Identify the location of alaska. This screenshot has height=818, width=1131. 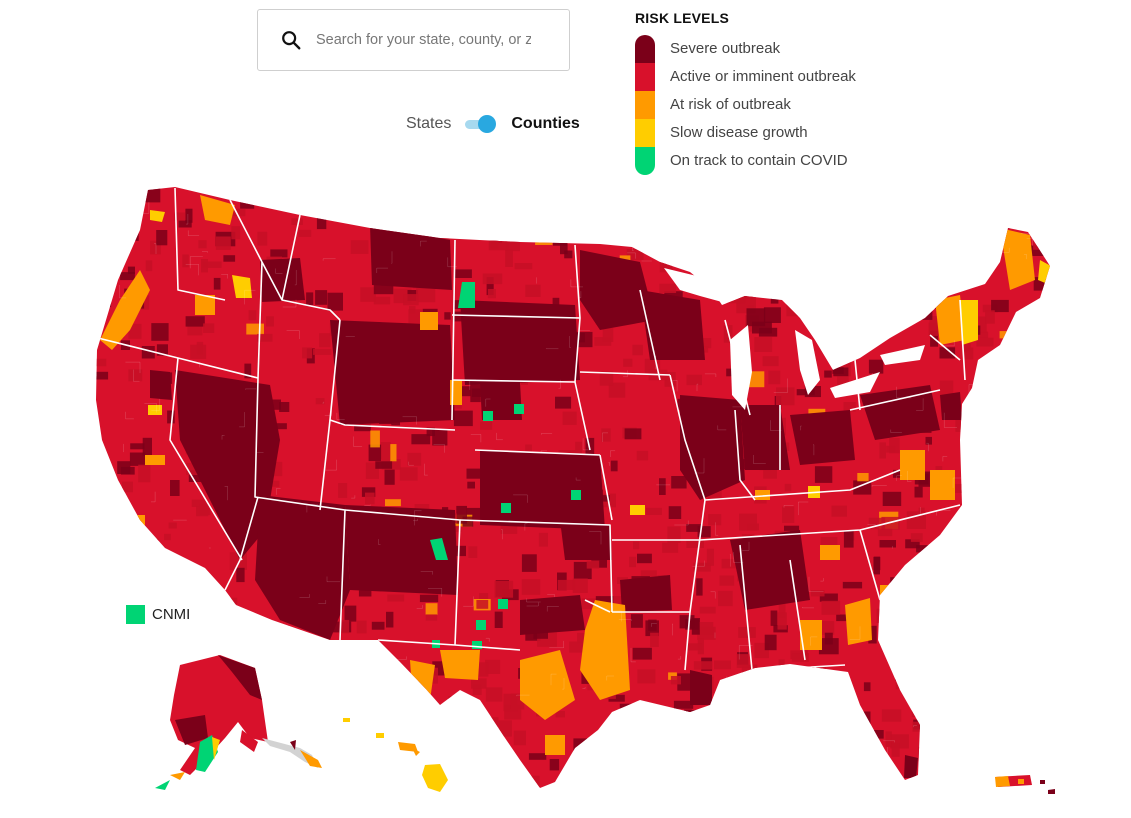
(238, 722).